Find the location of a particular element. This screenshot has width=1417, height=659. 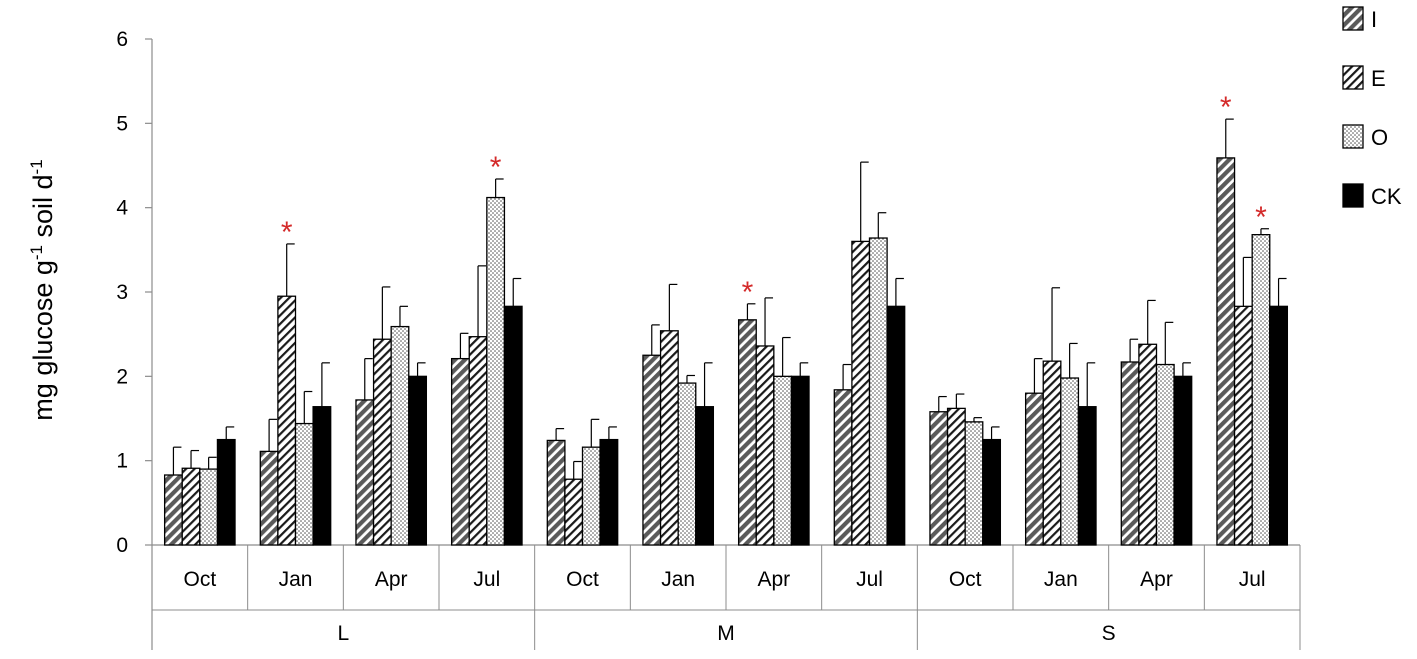

y-tick-label: 2 is located at coordinates (122, 376).